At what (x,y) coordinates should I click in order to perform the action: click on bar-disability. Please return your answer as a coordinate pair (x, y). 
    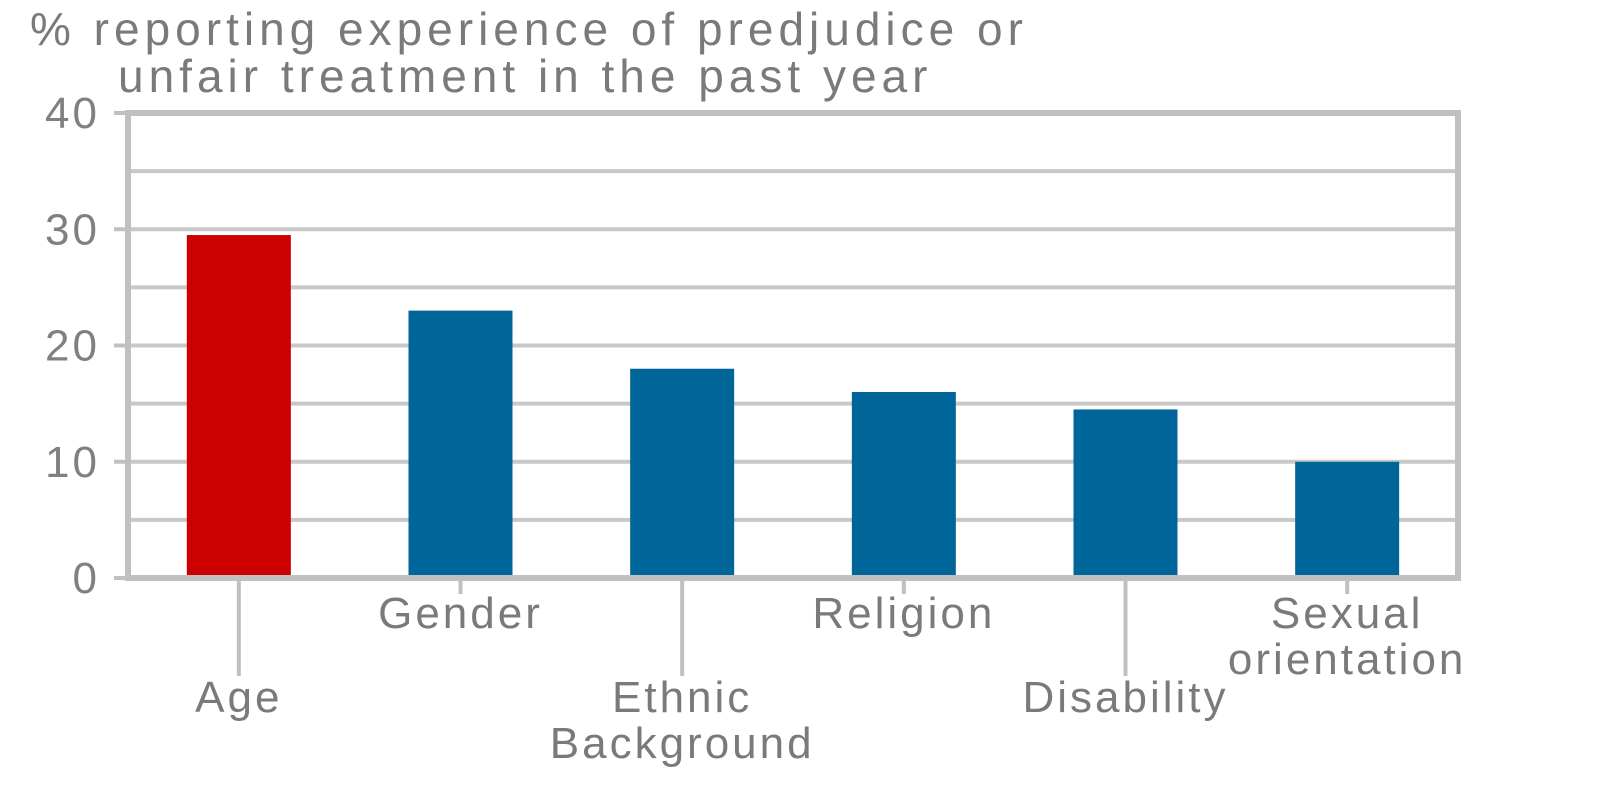
    Looking at the image, I should click on (1125, 493).